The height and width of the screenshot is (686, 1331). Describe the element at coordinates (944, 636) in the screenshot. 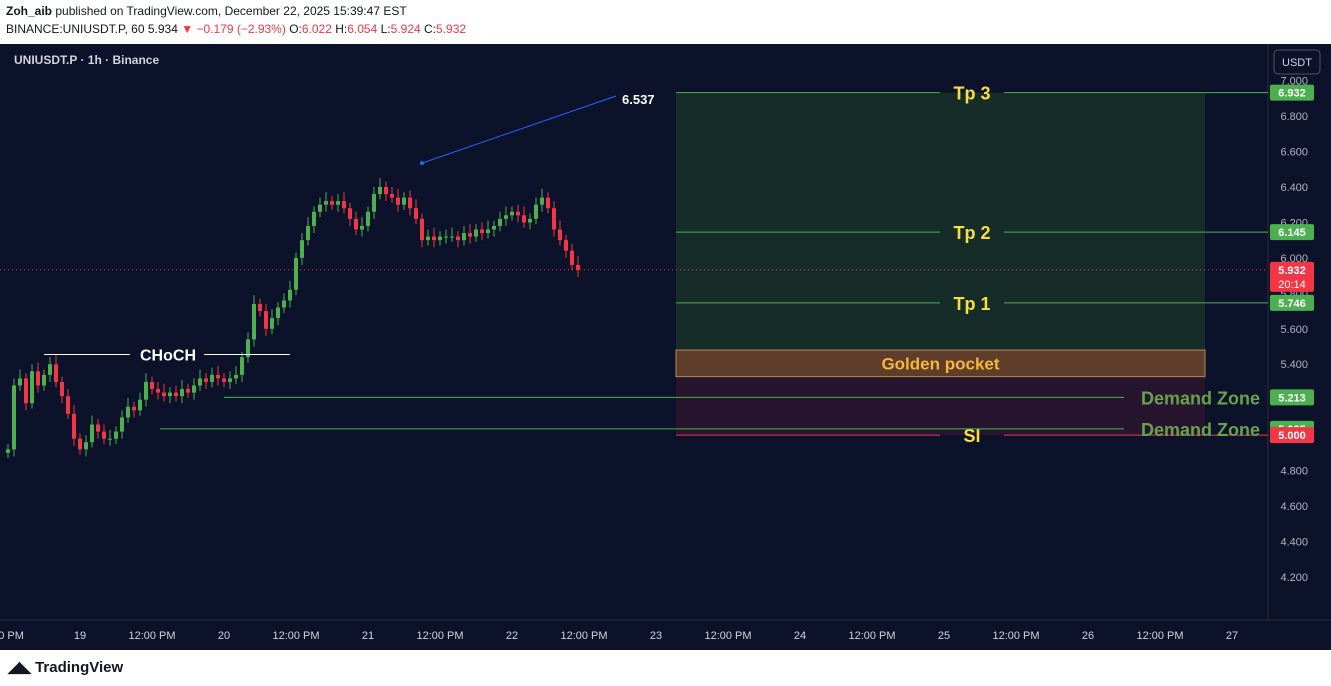

I see `x-tick-label: 25` at that location.